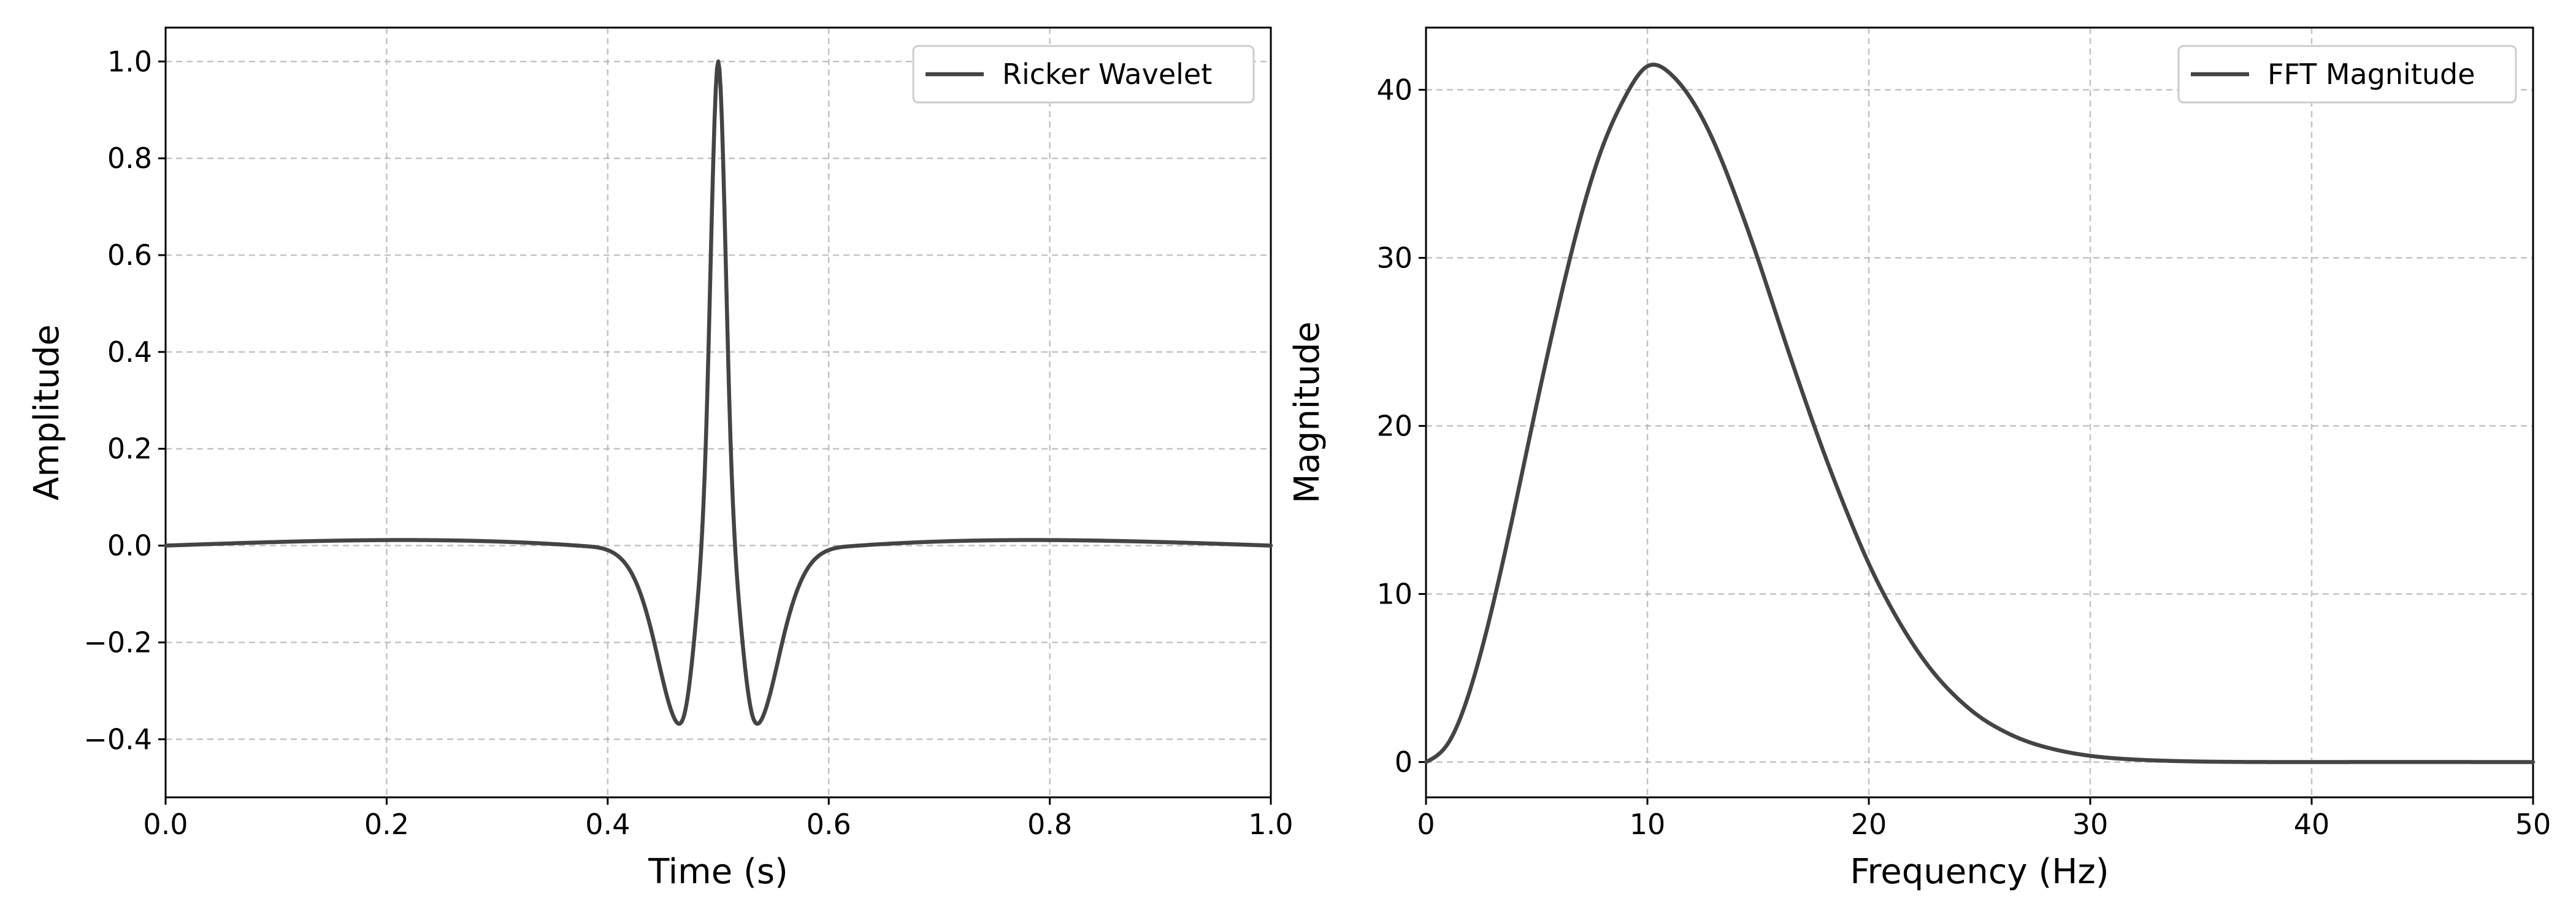 The width and height of the screenshot is (2576, 920). I want to click on y-tick-label: 0.4, so click(129, 352).